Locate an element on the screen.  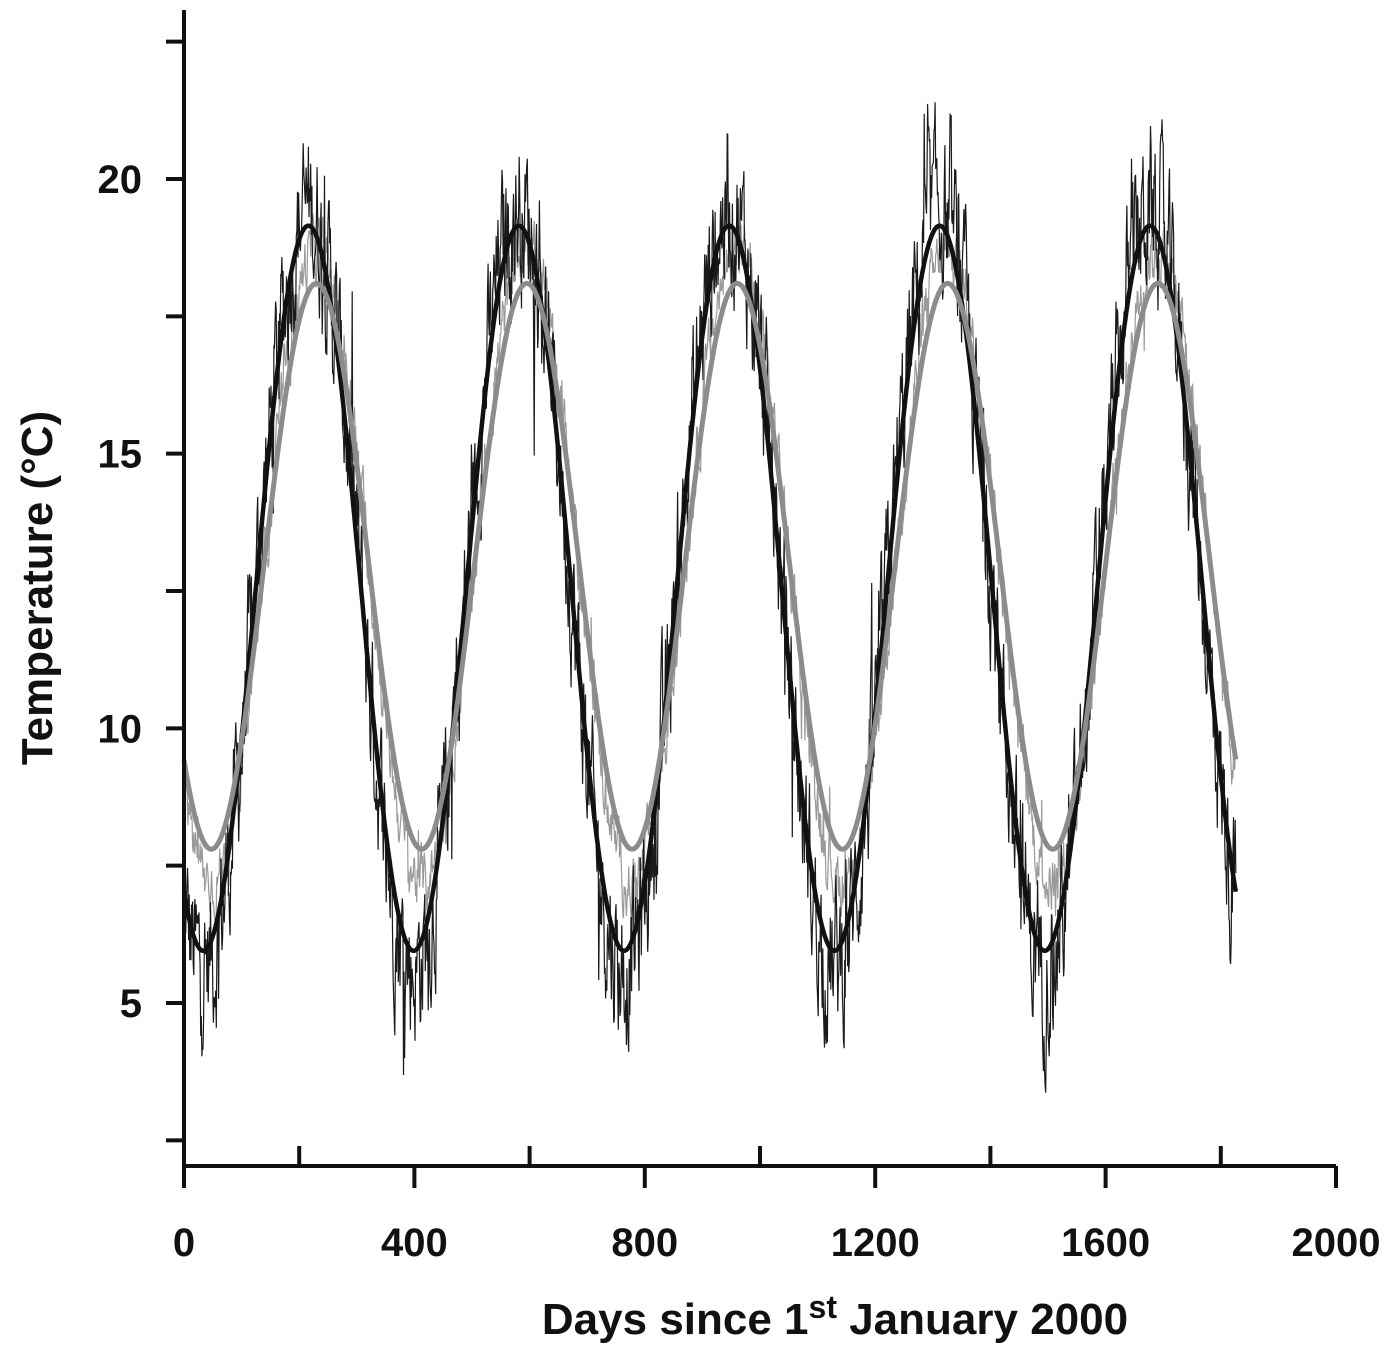
x-tick-label: 400 is located at coordinates (414, 1243).